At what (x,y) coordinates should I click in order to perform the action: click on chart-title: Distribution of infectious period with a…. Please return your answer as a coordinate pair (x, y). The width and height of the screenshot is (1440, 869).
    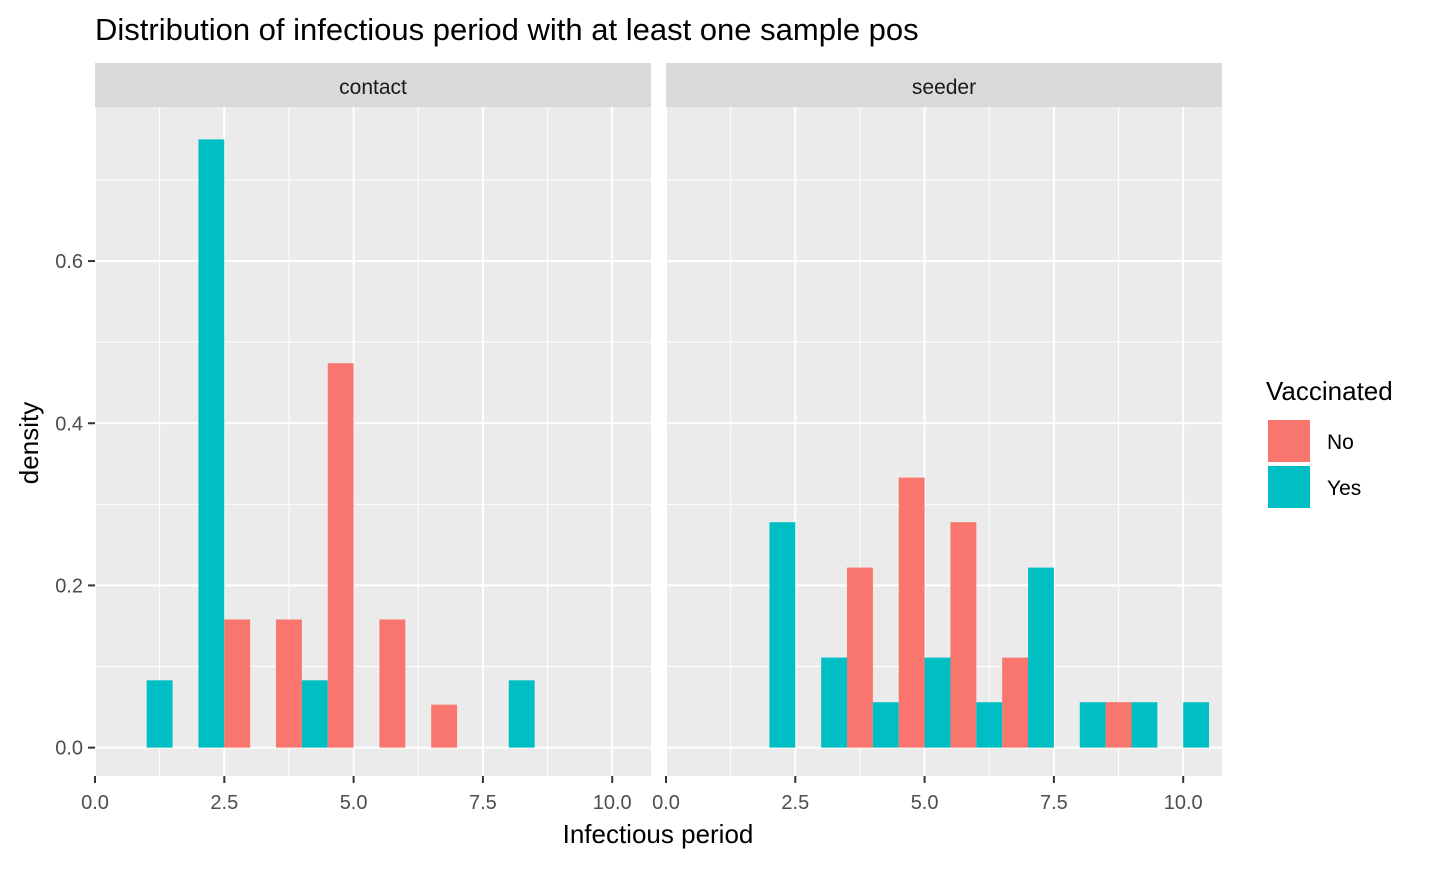
    Looking at the image, I should click on (507, 29).